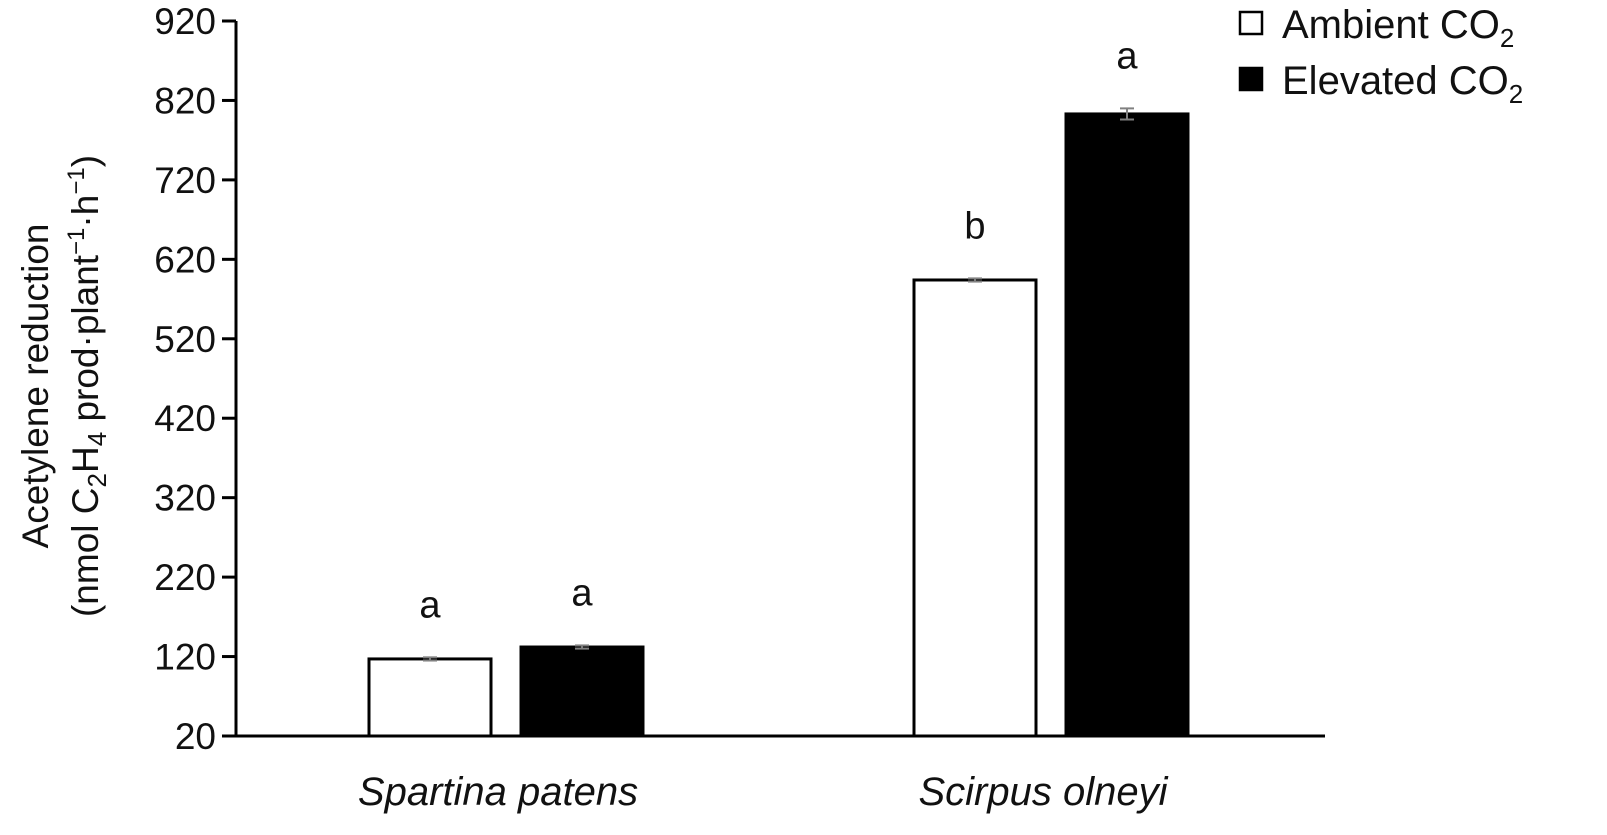 This screenshot has width=1607, height=835. Describe the element at coordinates (498, 792) in the screenshot. I see `x-category-label: Spartina patens` at that location.